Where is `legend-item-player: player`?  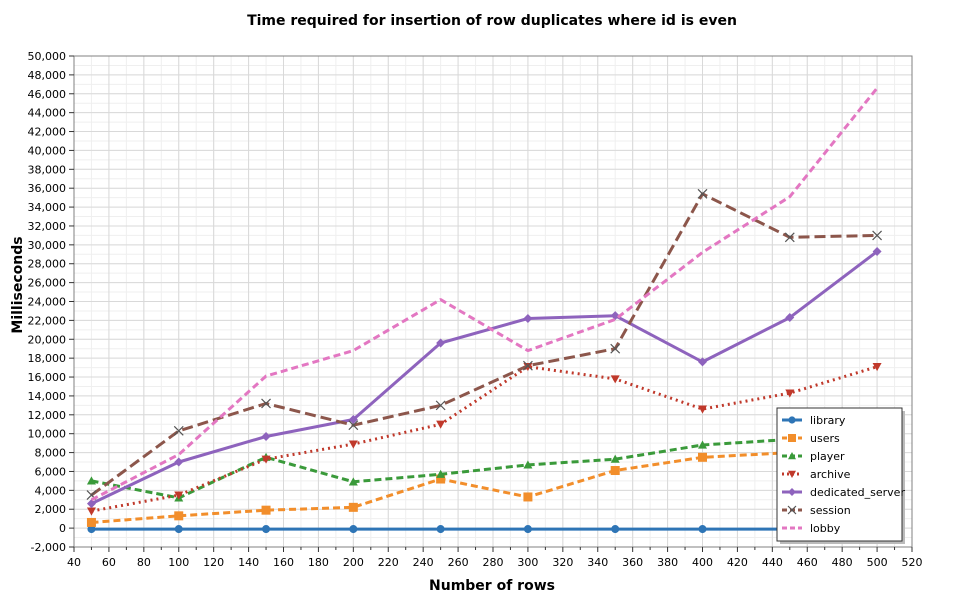 legend-item-player: player is located at coordinates (813, 456).